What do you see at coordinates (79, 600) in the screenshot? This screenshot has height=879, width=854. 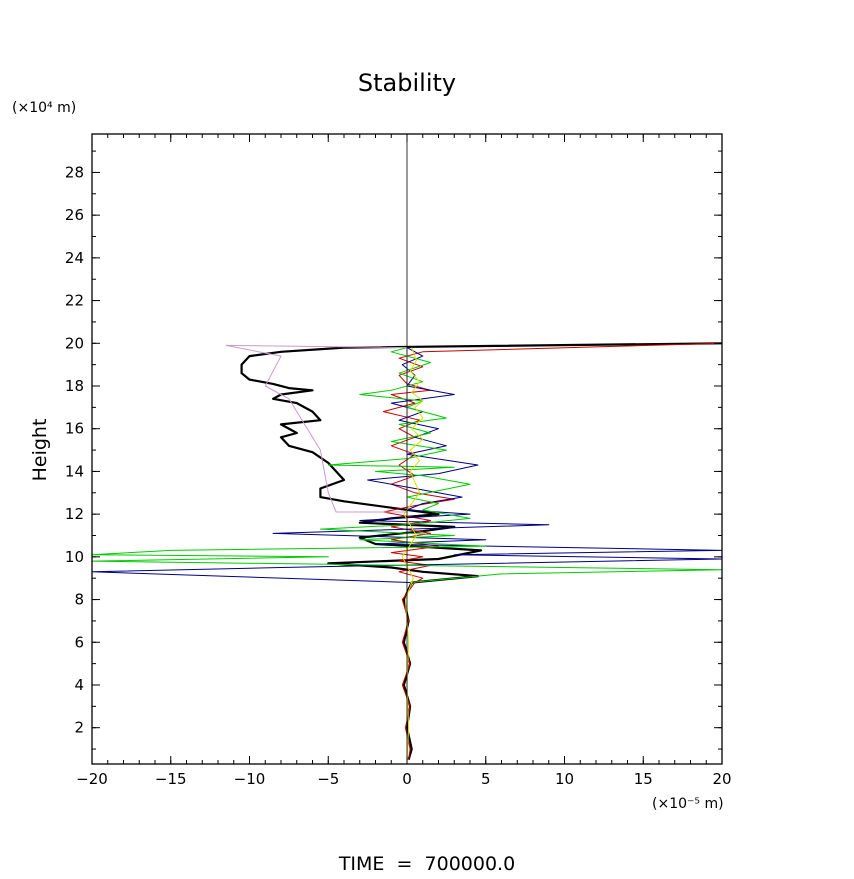 I see `y-tick-label: 8` at bounding box center [79, 600].